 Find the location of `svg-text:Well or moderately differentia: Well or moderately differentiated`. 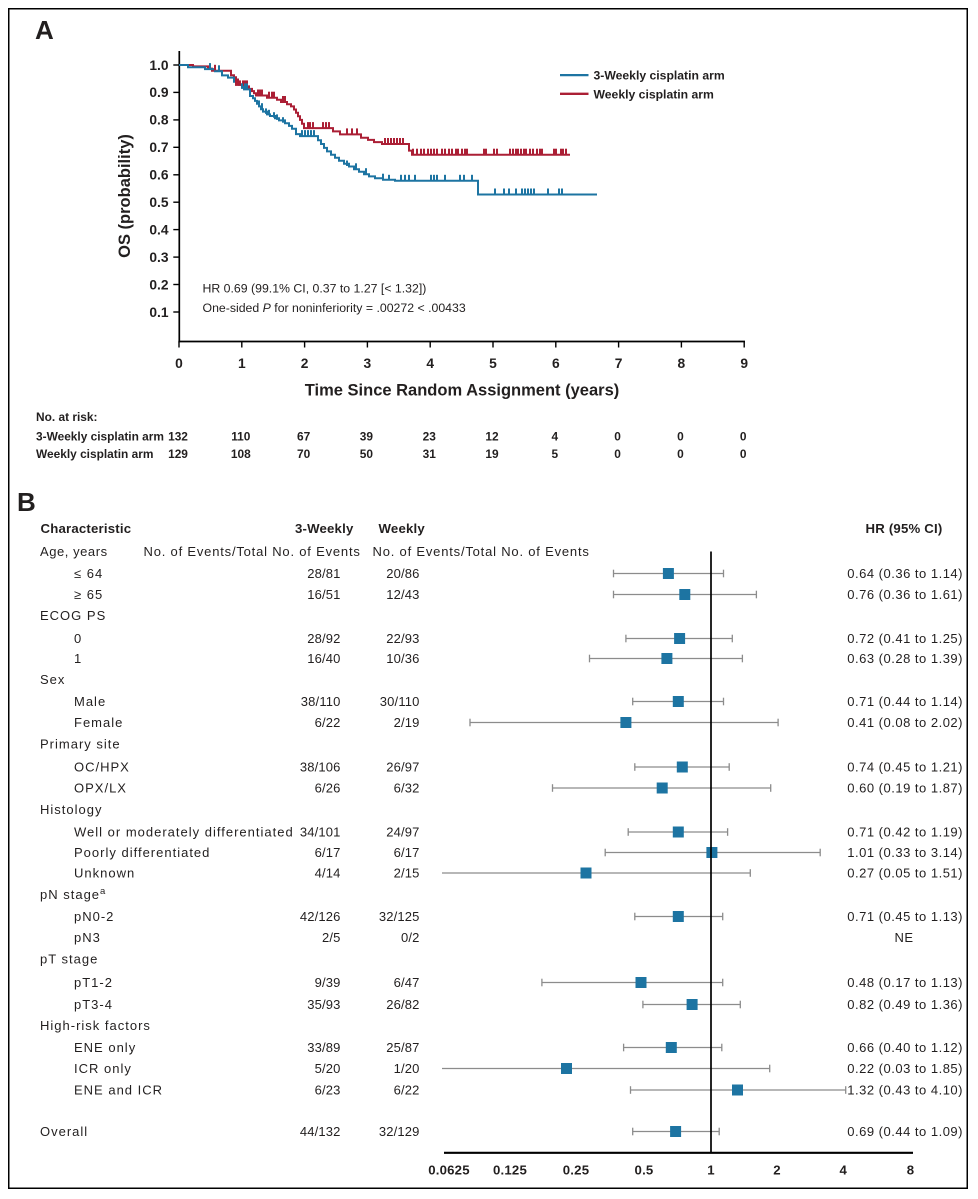

svg-text:Well or moderately differentia: Well or moderately differentiated is located at coordinates (184, 832).